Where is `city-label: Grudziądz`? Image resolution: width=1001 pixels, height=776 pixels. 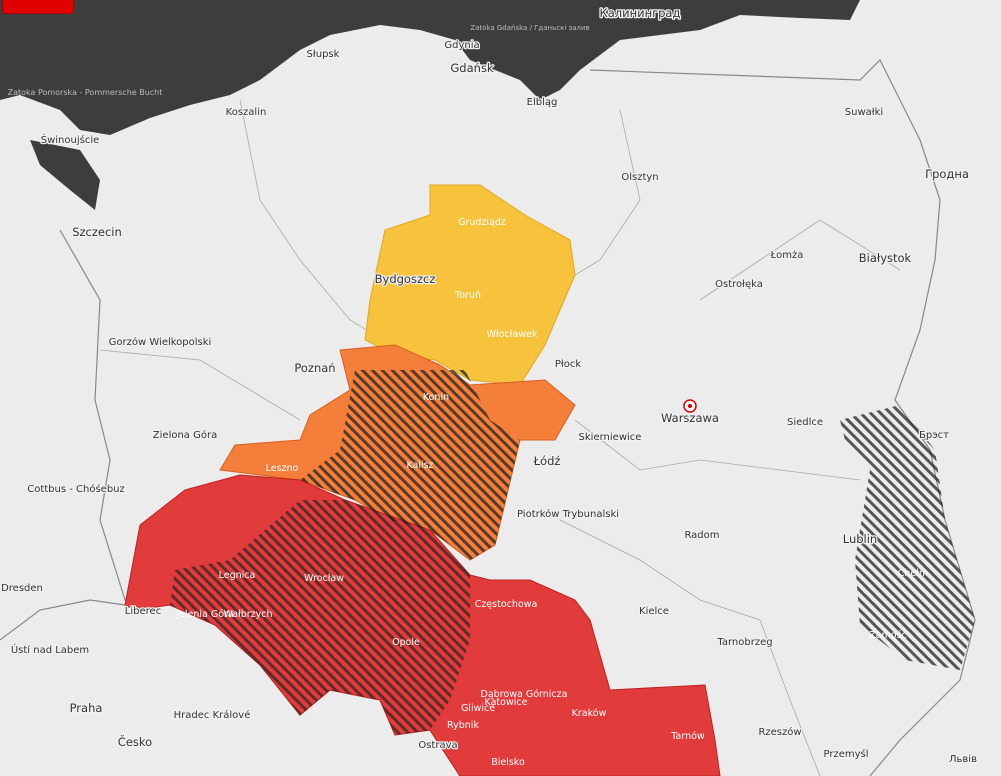 city-label: Grudziądz is located at coordinates (482, 222).